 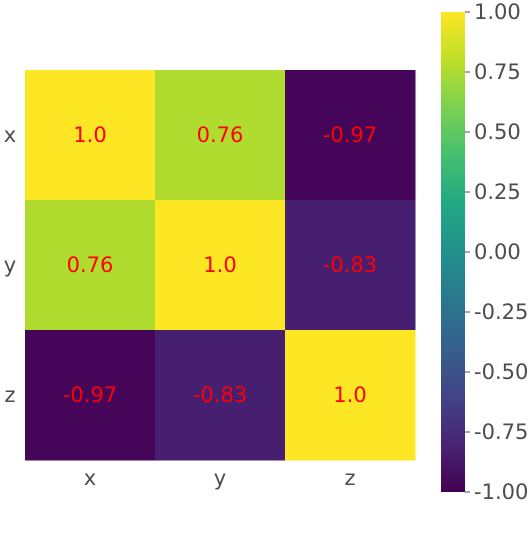 I want to click on colorbar-tick-label: 1.00, so click(x=497, y=12).